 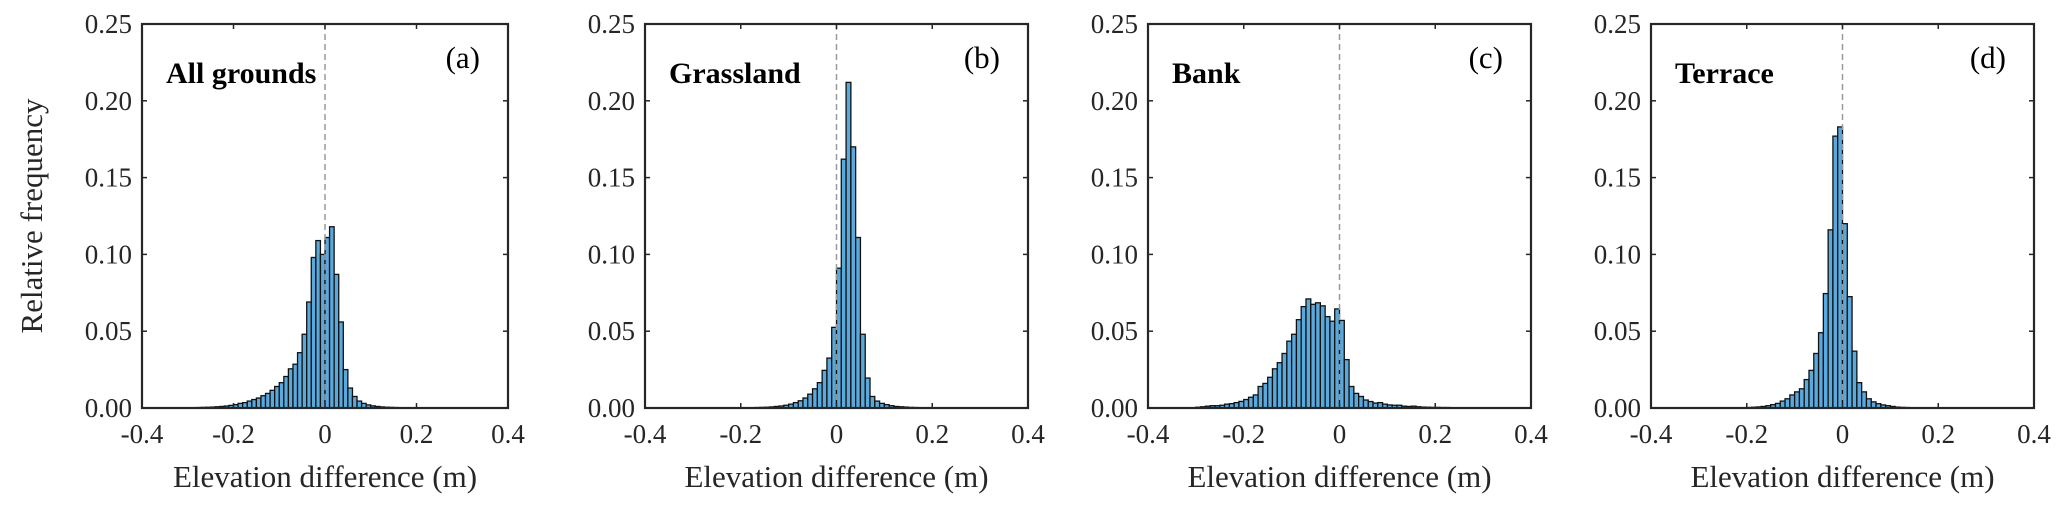 What do you see at coordinates (241, 73) in the screenshot?
I see `panel-title: All grounds` at bounding box center [241, 73].